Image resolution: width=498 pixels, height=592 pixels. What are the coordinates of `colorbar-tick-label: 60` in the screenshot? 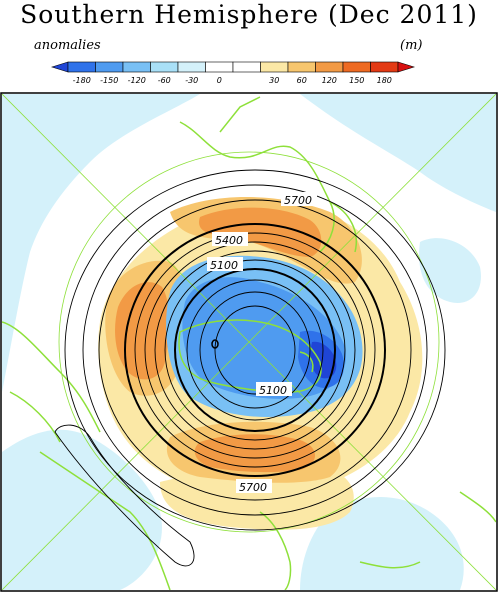 It's located at (302, 80).